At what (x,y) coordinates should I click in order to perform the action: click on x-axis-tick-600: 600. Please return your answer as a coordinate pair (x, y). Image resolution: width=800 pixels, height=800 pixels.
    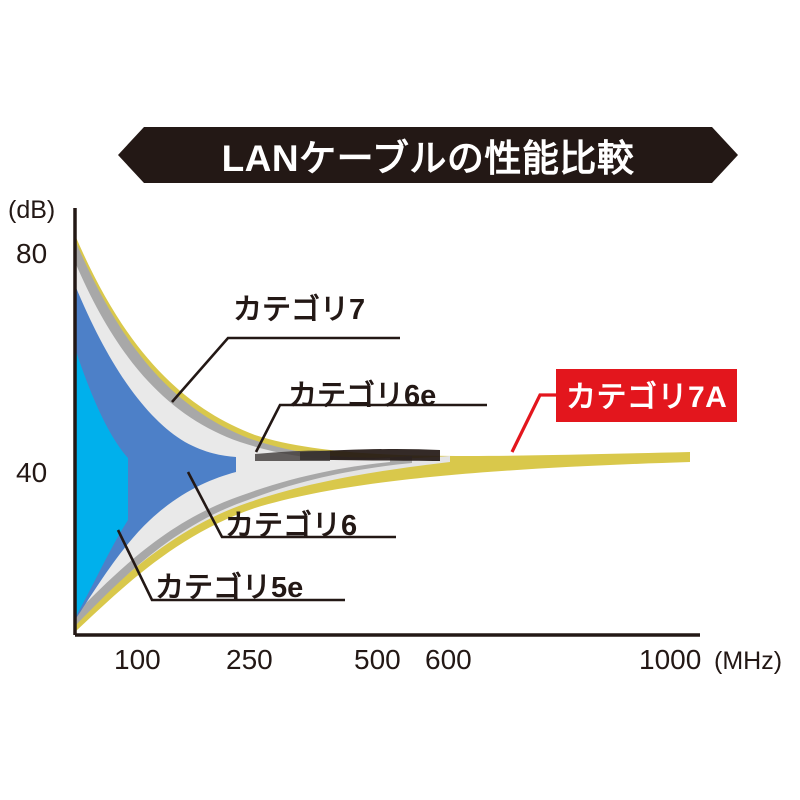
    Looking at the image, I should click on (448, 659).